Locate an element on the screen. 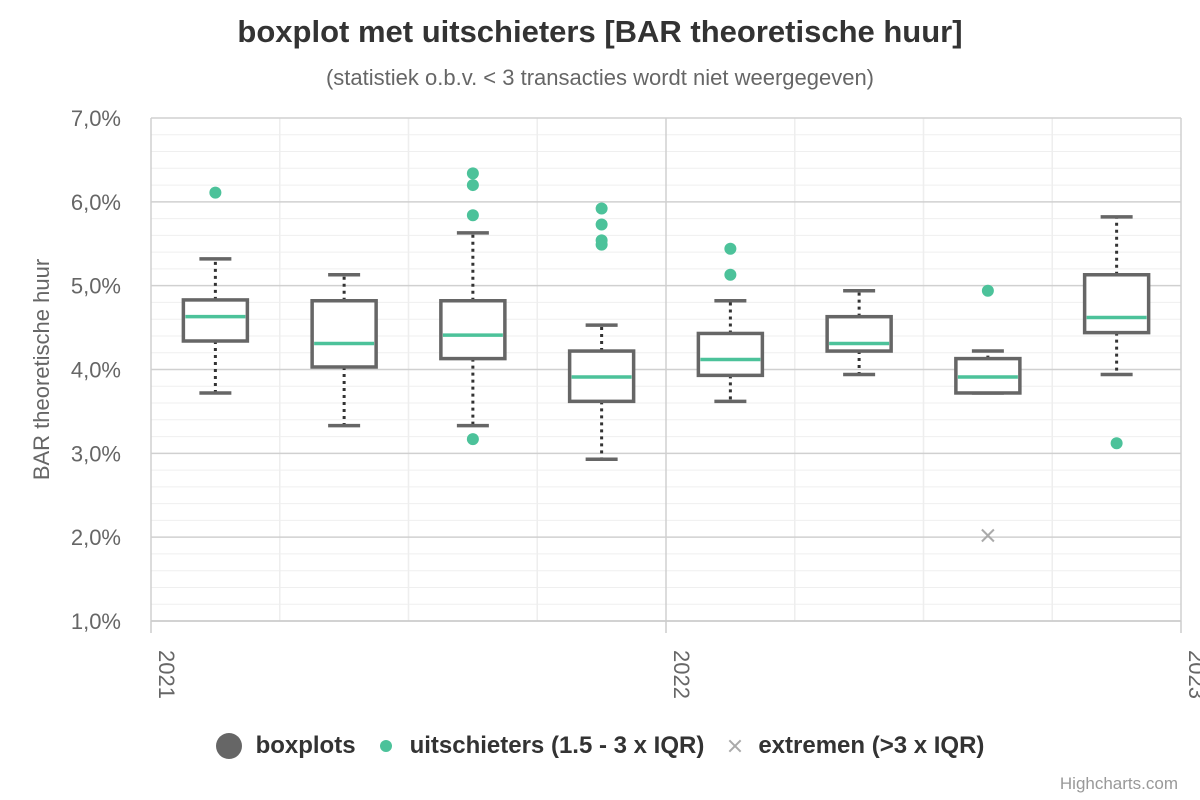 The height and width of the screenshot is (800, 1200). y-tick-label: 3,0% is located at coordinates (96, 453).